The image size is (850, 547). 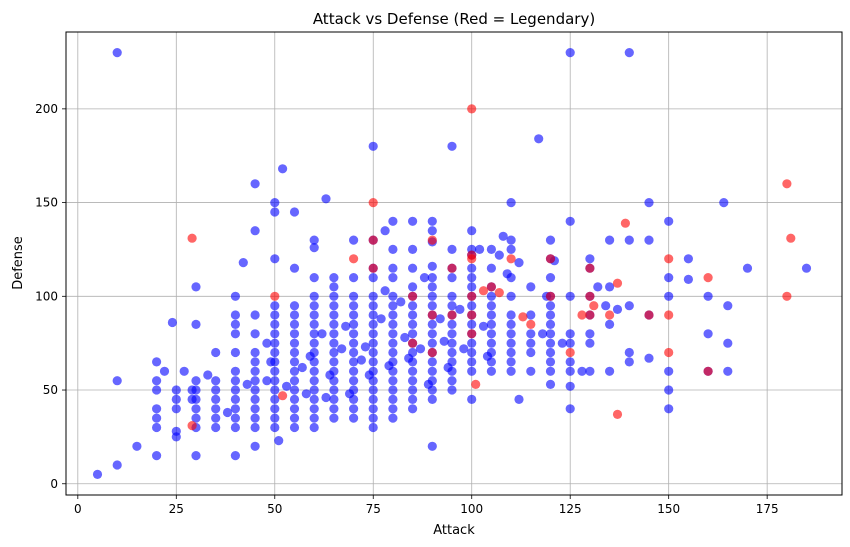 What do you see at coordinates (46, 109) in the screenshot?
I see `y-tick-label: 200` at bounding box center [46, 109].